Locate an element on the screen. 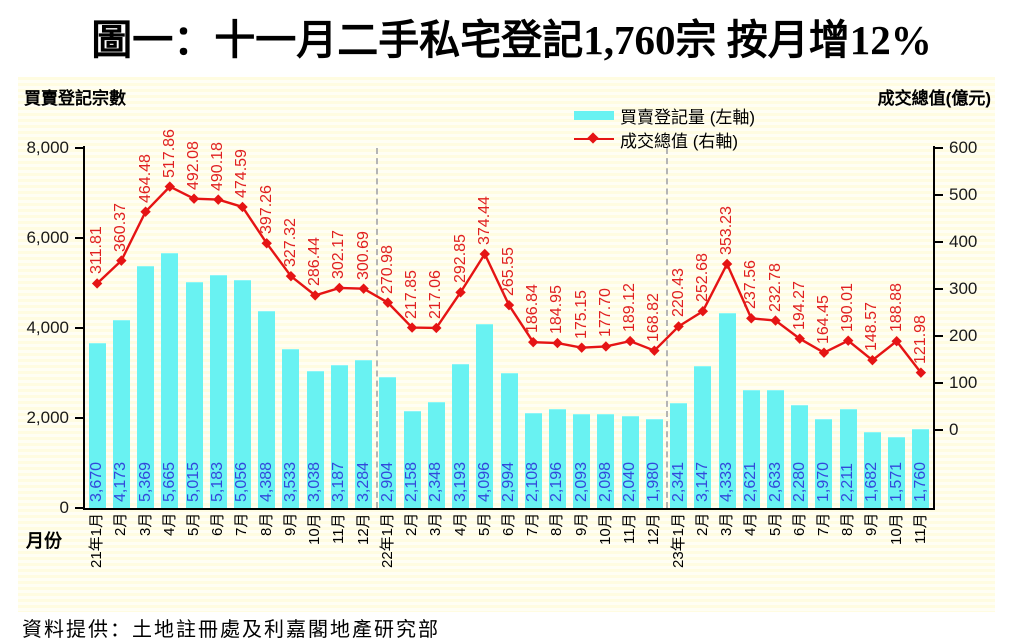 Image resolution: width=1023 pixels, height=643 pixels. x-axis-label: 10月 is located at coordinates (315, 529).